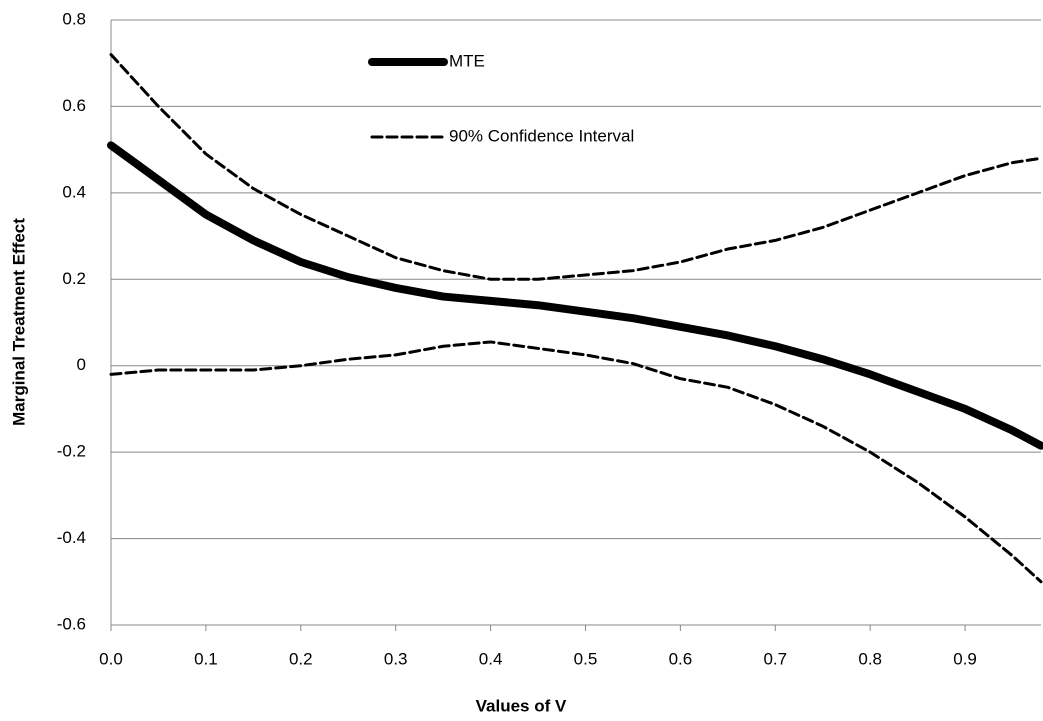  What do you see at coordinates (775, 658) in the screenshot?
I see `x-tick-label: 0.7` at bounding box center [775, 658].